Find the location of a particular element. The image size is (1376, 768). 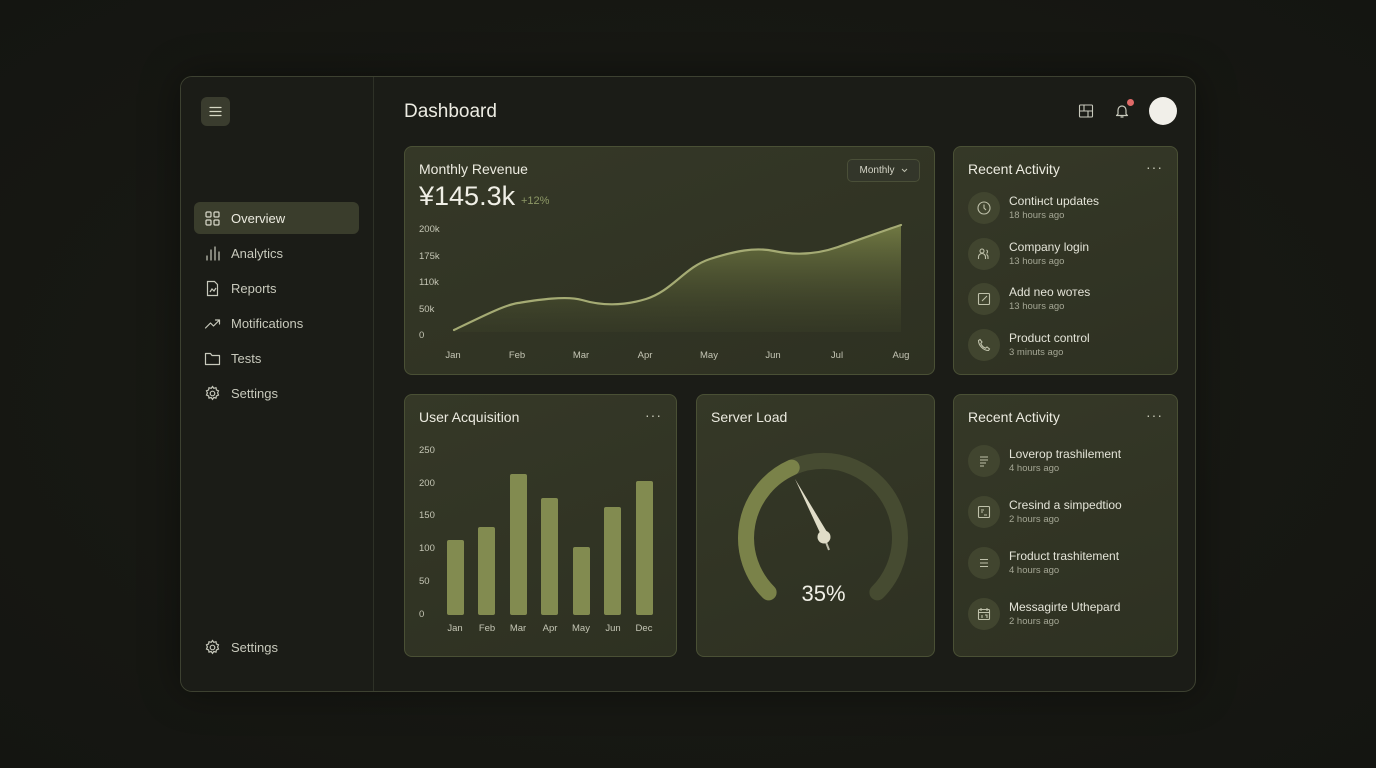

activity-item: Loverop trashilement 4 hours ago is located at coordinates (1044, 461).